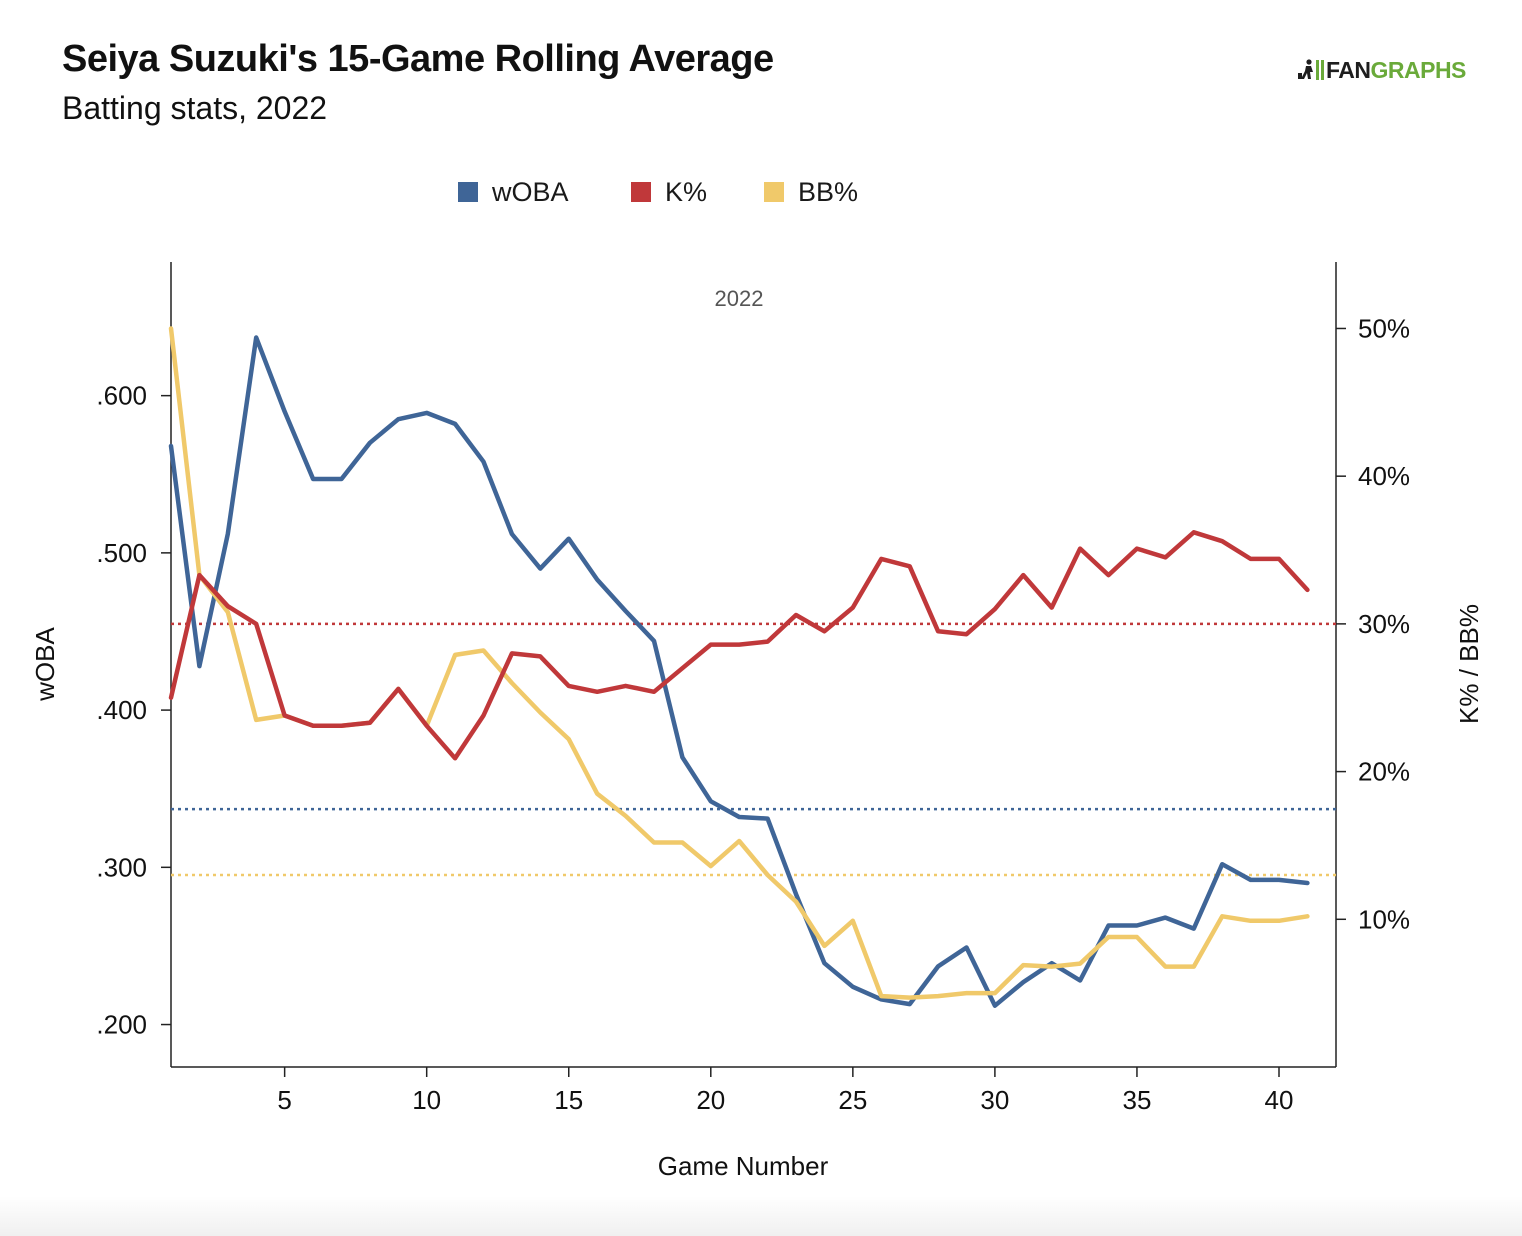 This screenshot has width=1522, height=1236. I want to click on x-axis-tick-label: 20, so click(710, 1100).